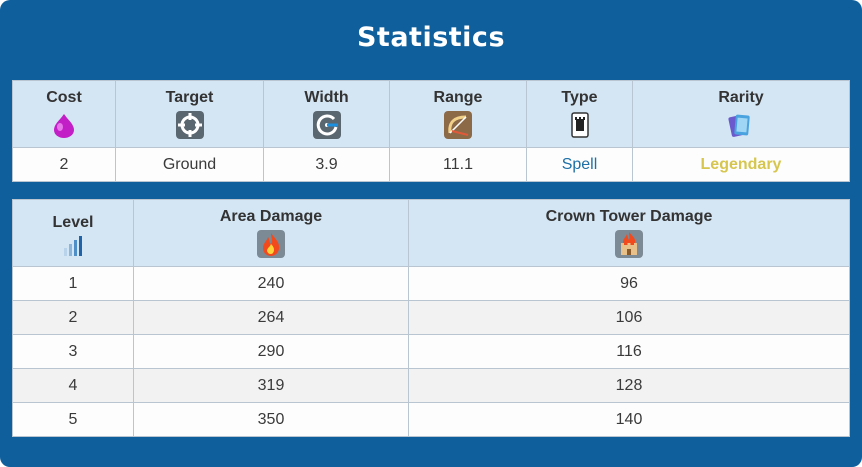  I want to click on cost-value: 2, so click(64, 164).